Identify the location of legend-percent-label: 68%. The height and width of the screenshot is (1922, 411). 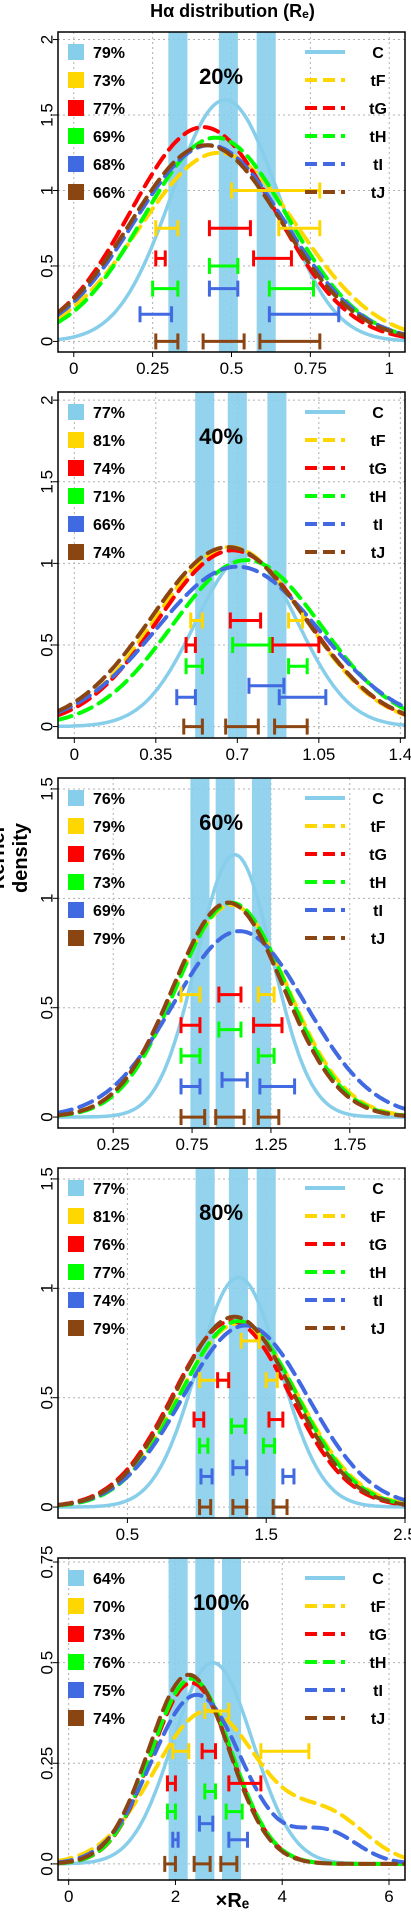
(109, 165).